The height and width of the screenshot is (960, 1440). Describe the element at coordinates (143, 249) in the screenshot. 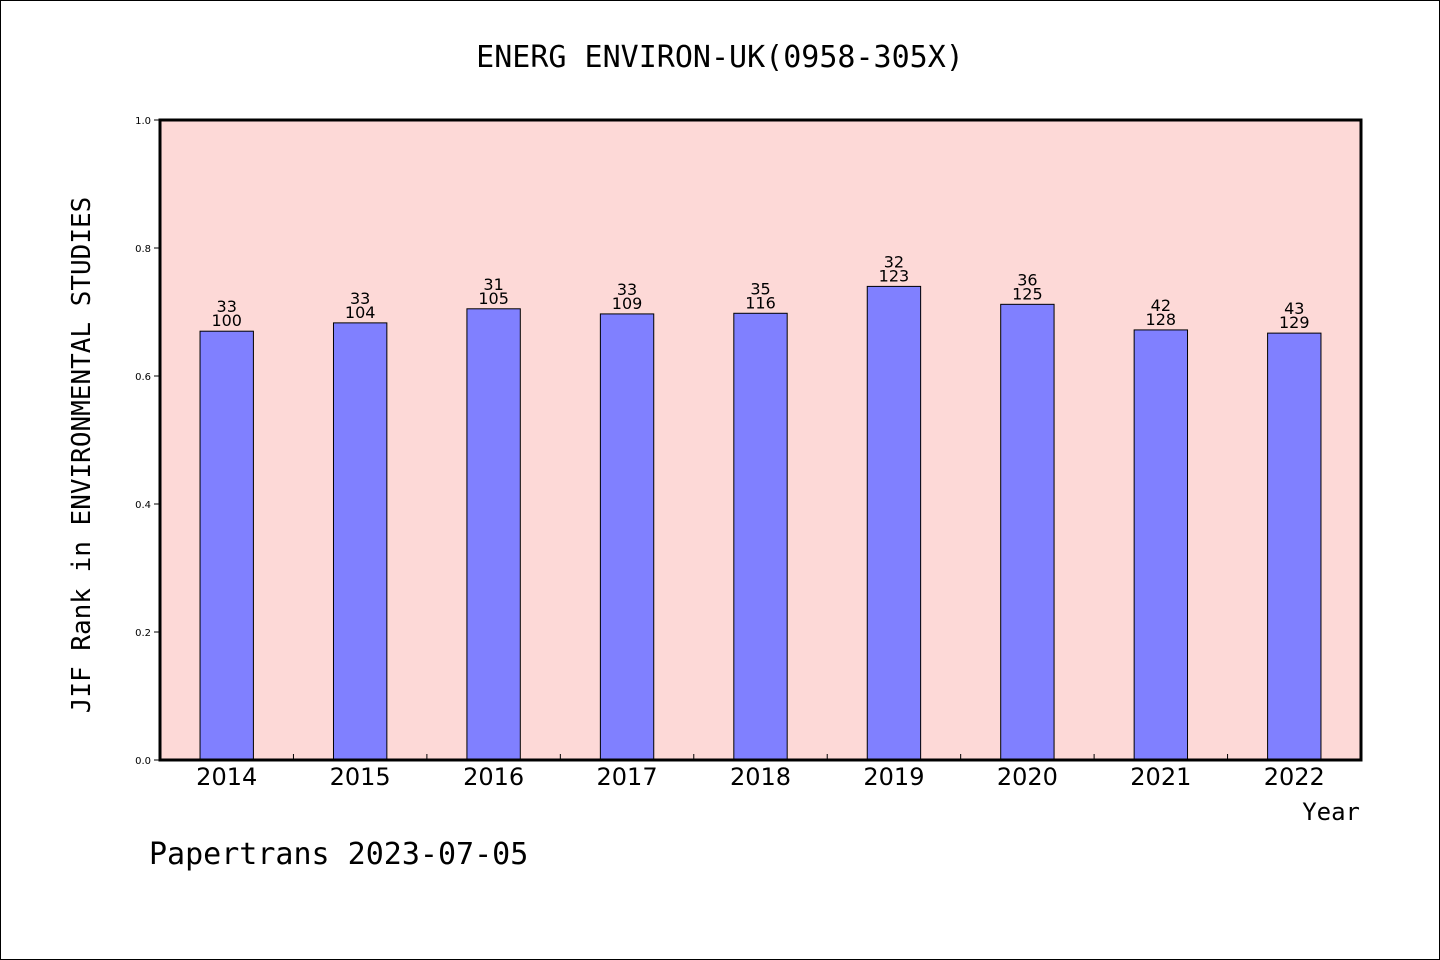

I see `y-tick-label: 0.8` at that location.